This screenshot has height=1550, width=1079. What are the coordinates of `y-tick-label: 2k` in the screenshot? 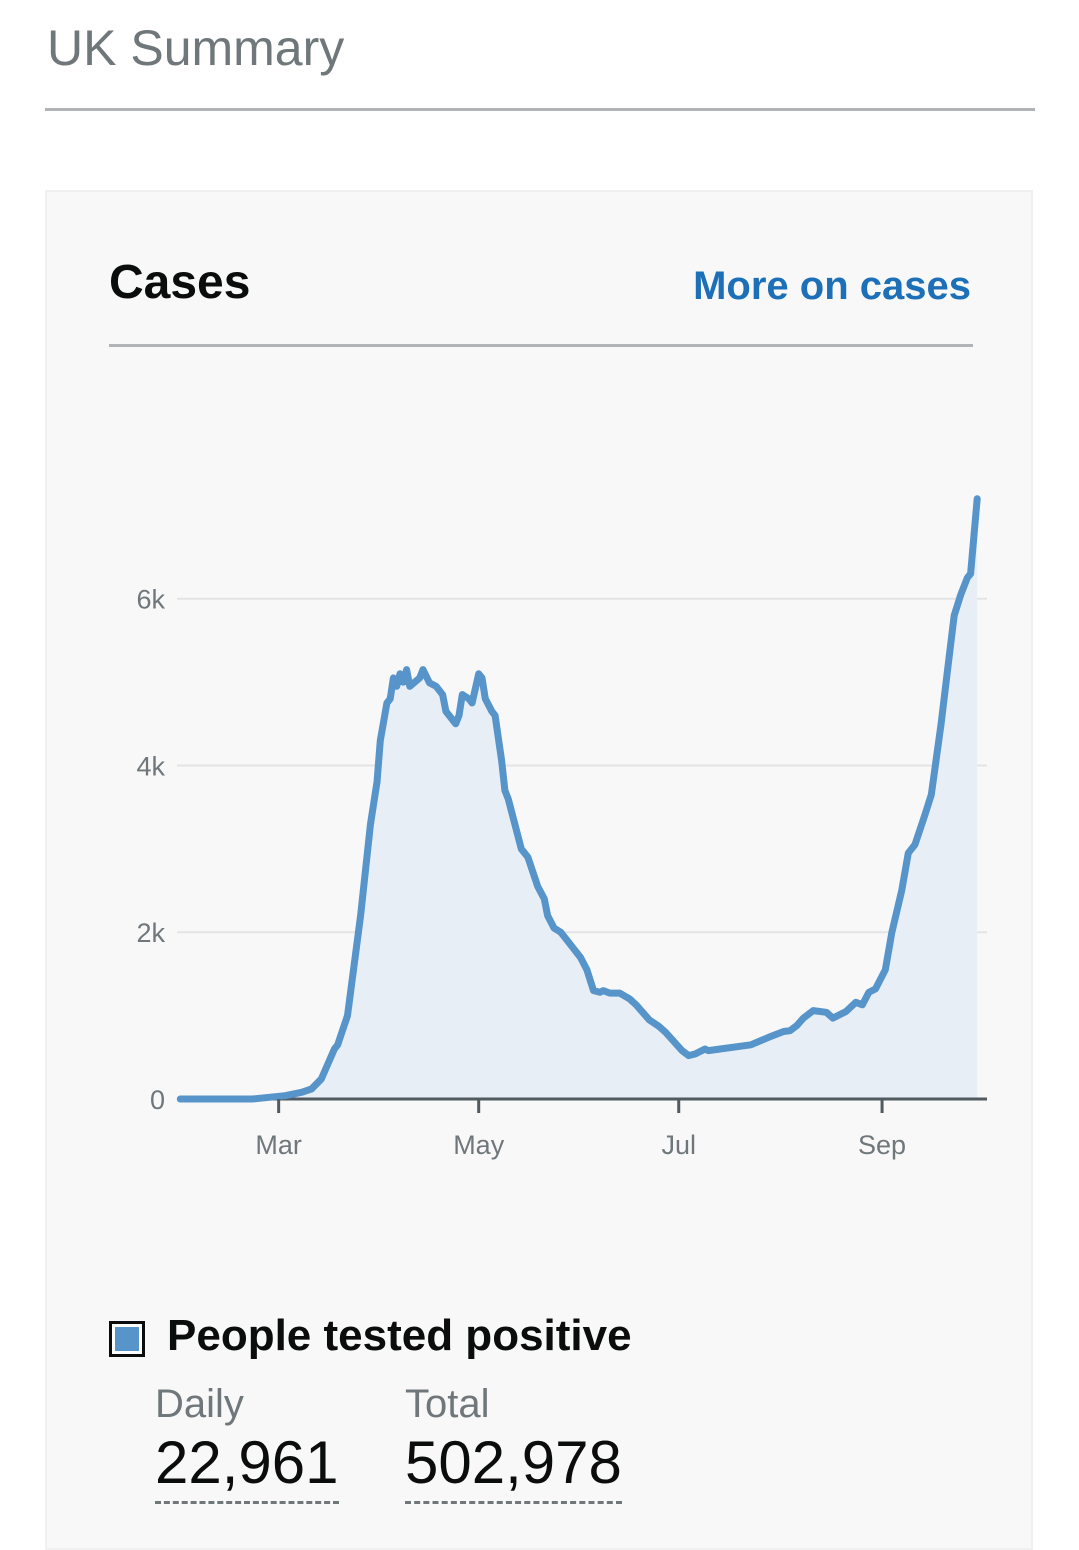 It's located at (150, 933).